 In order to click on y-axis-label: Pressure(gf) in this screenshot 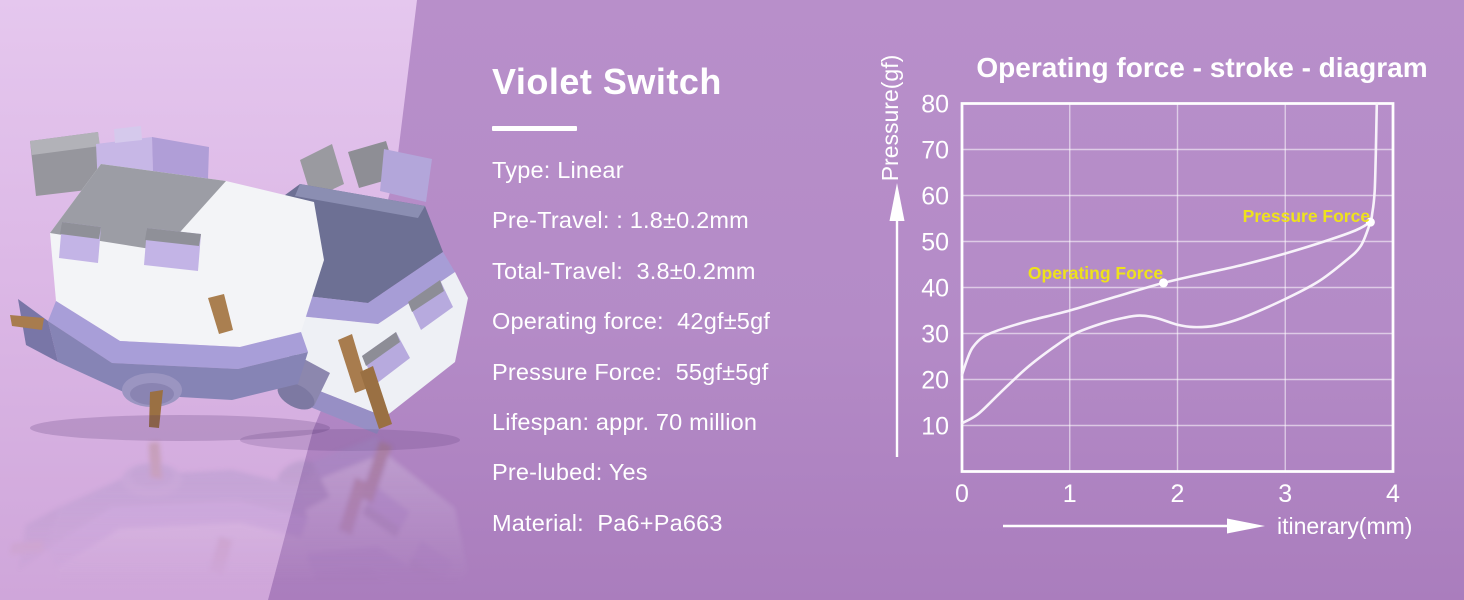, I will do `click(890, 118)`.